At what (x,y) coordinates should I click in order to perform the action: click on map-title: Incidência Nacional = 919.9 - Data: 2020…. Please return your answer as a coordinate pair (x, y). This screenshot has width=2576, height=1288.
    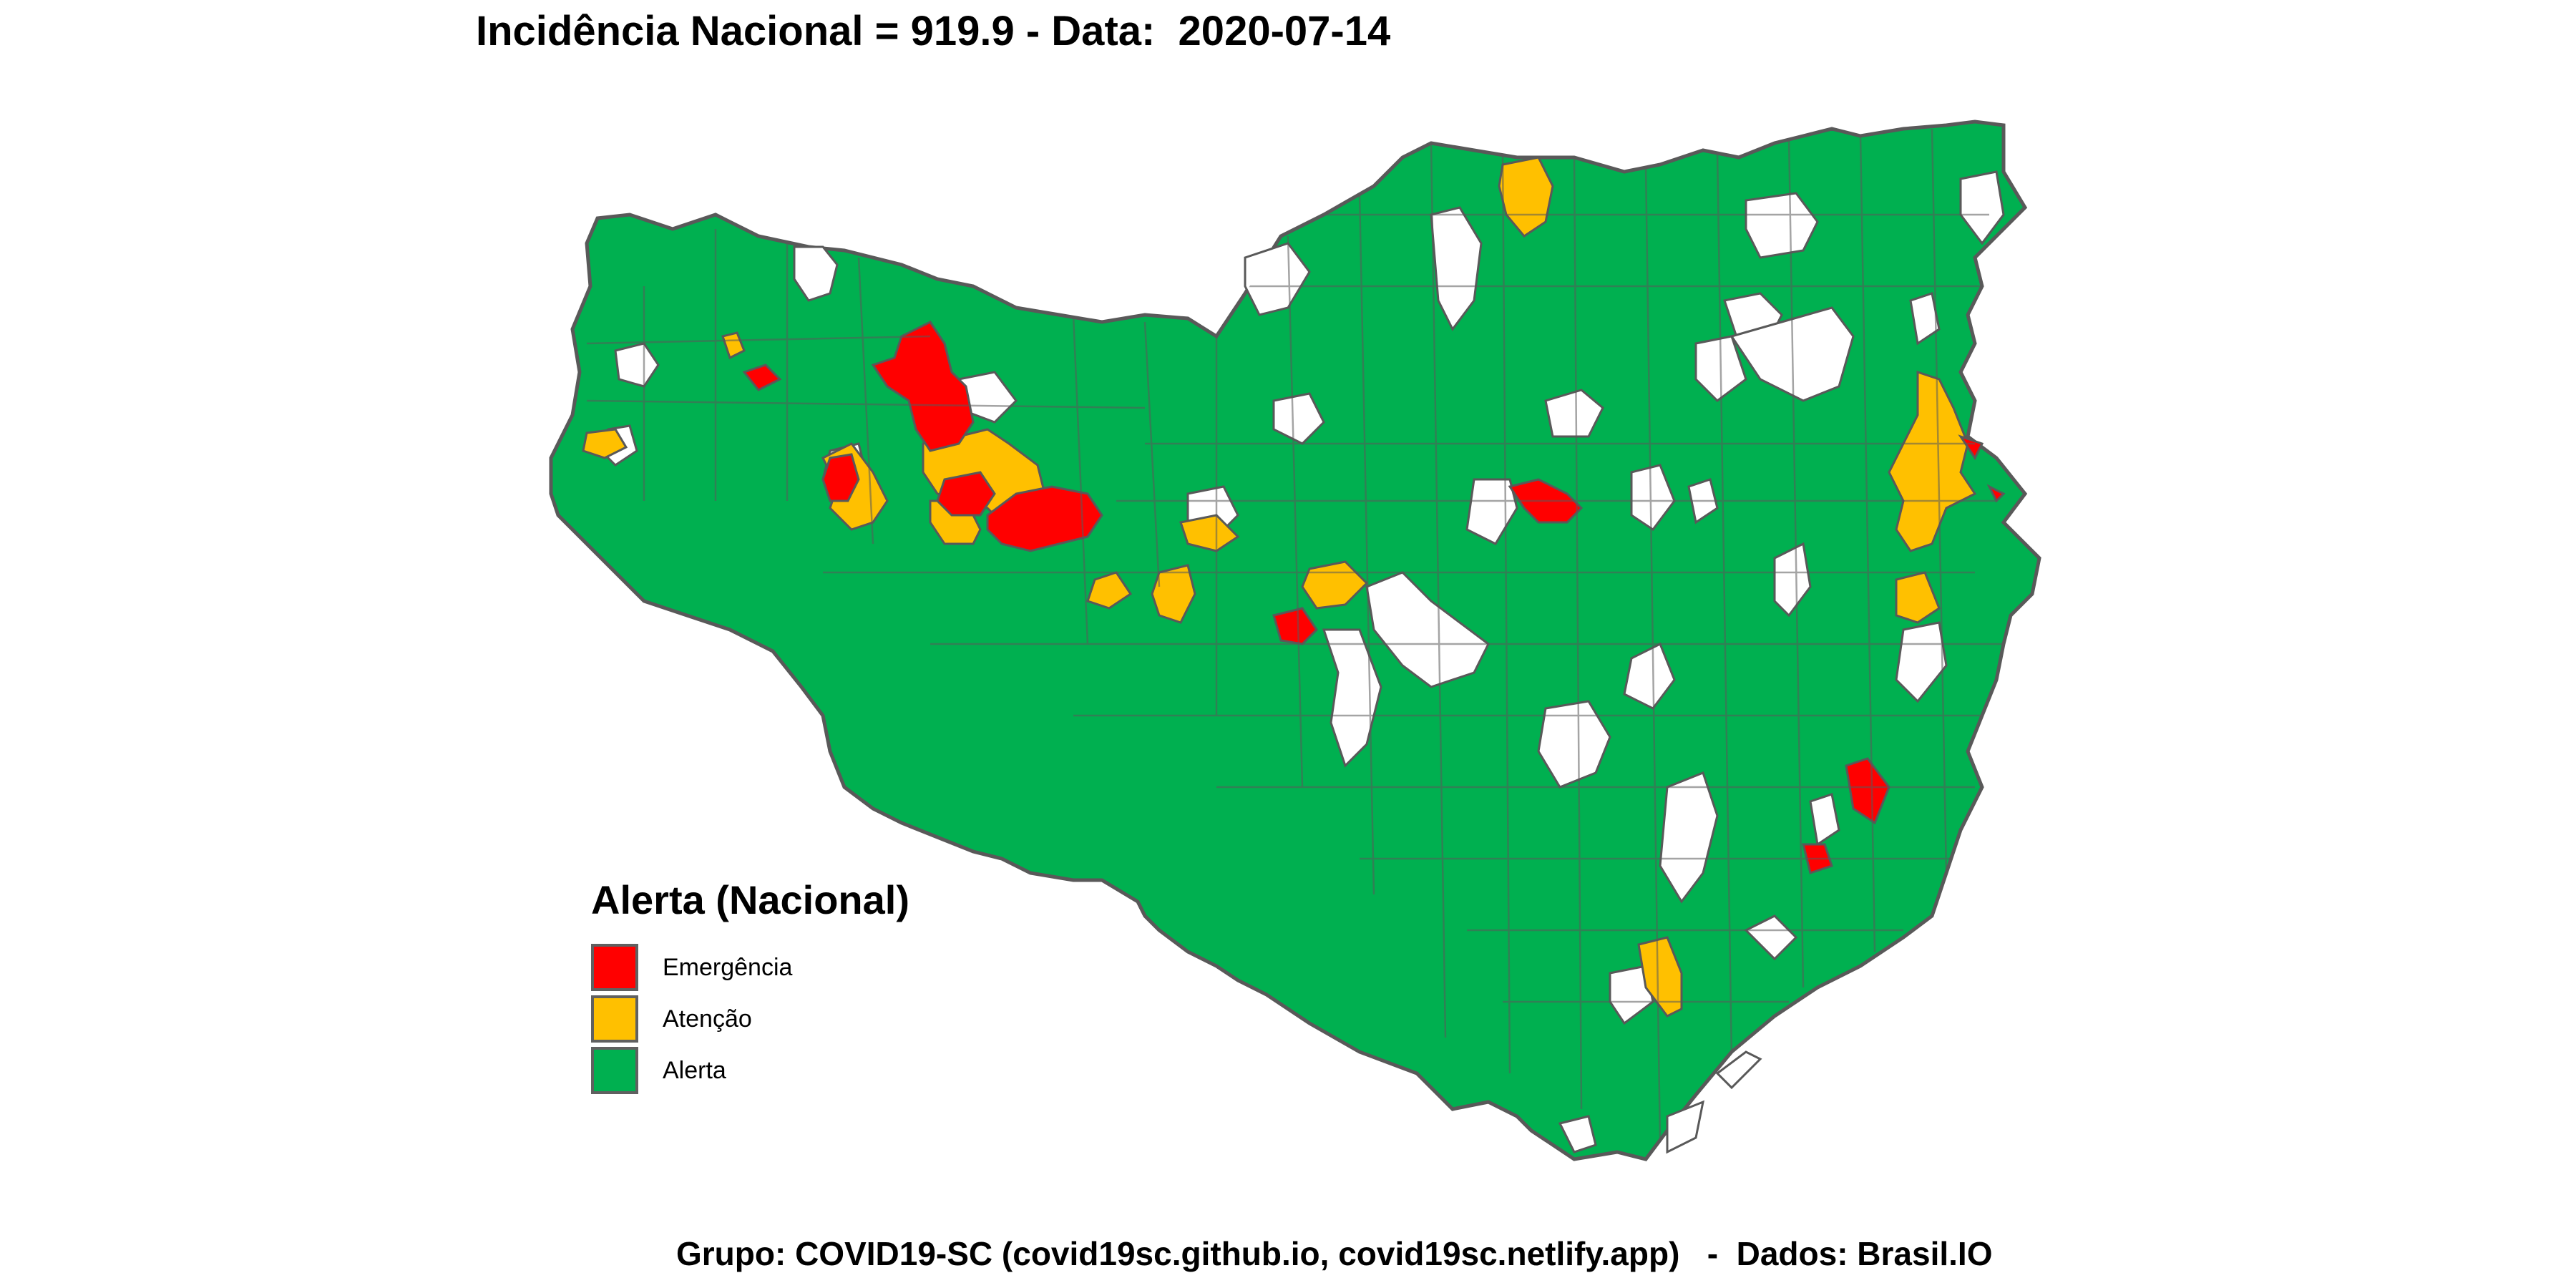
    Looking at the image, I should click on (933, 31).